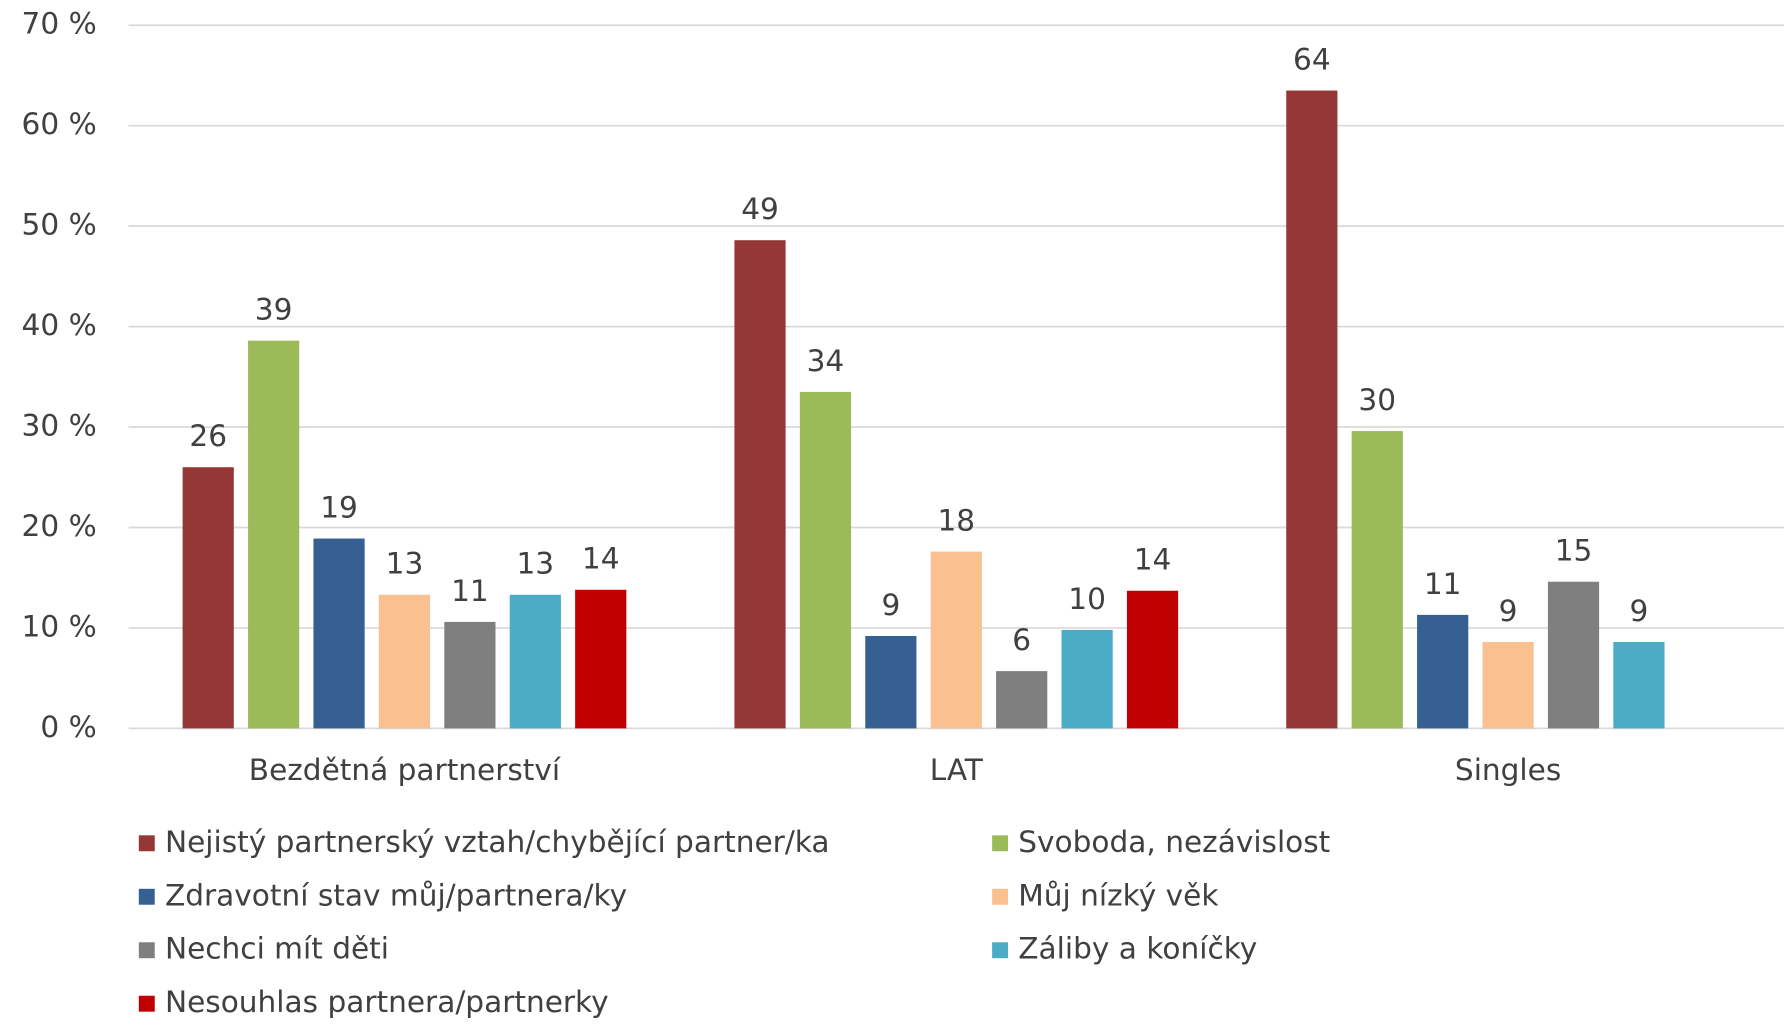  Describe the element at coordinates (1574, 551) in the screenshot. I see `data-label: 15` at that location.